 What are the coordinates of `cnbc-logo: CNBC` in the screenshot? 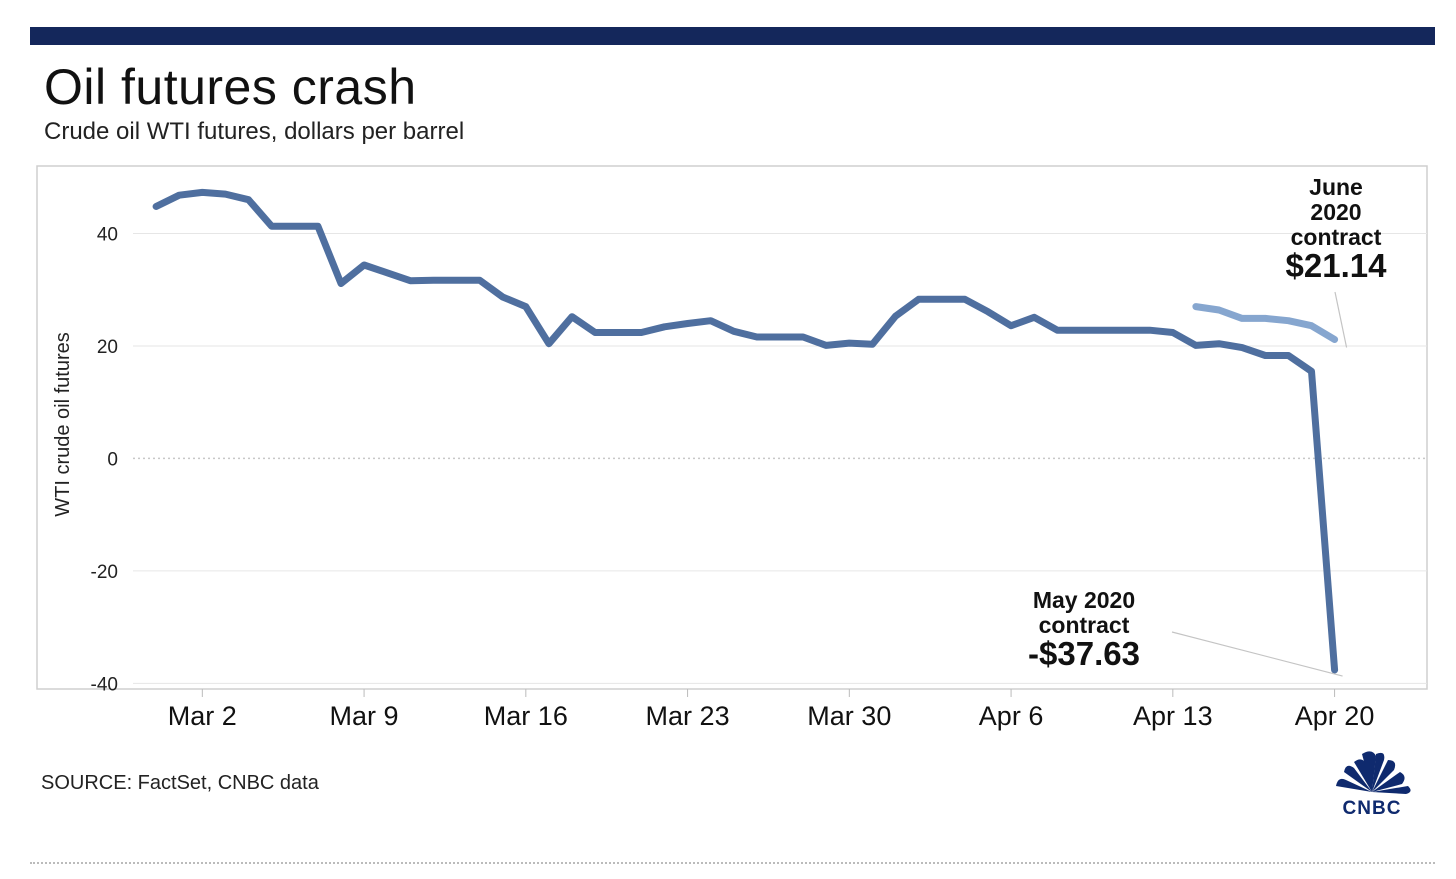 It's located at (1372, 784).